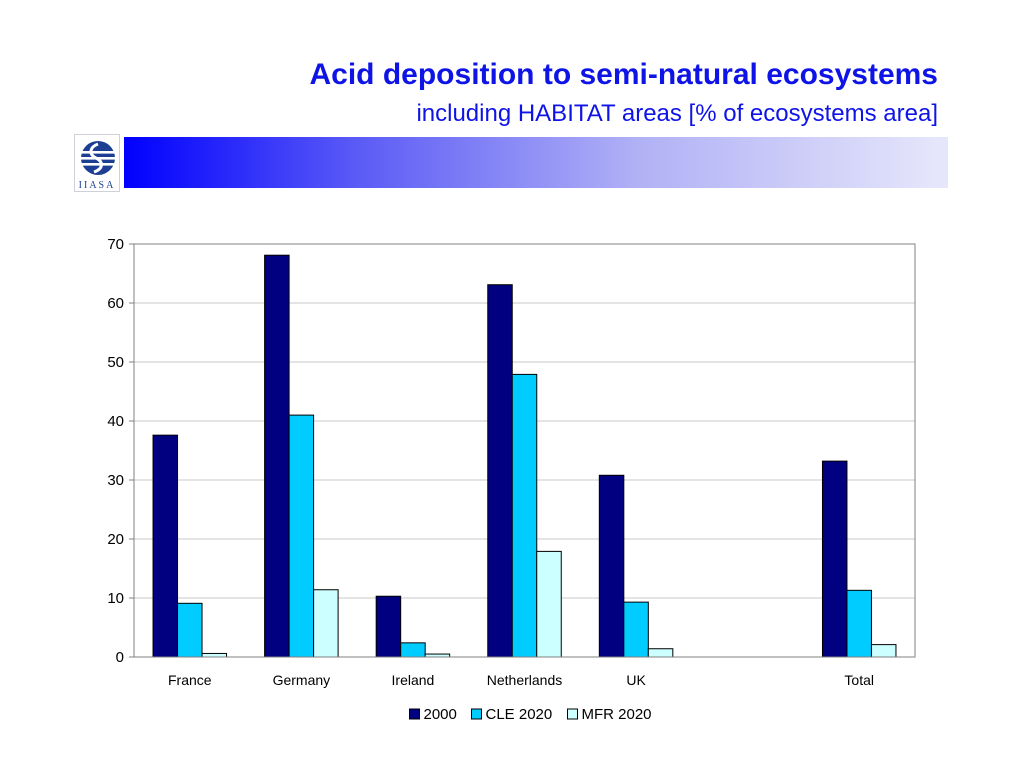 This screenshot has height=768, width=1024. I want to click on legend-label: 2000, so click(440, 714).